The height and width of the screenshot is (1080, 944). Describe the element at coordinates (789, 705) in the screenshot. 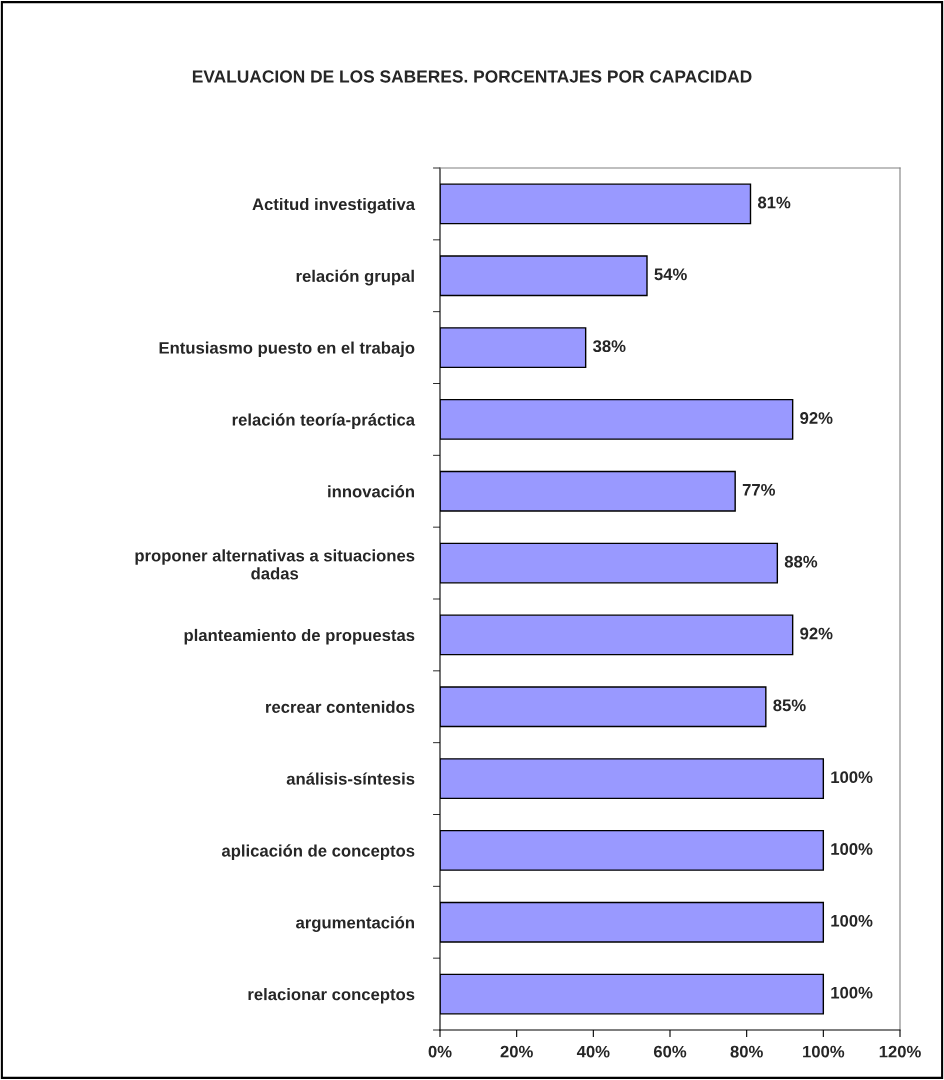

I see `data-label: 85%` at that location.